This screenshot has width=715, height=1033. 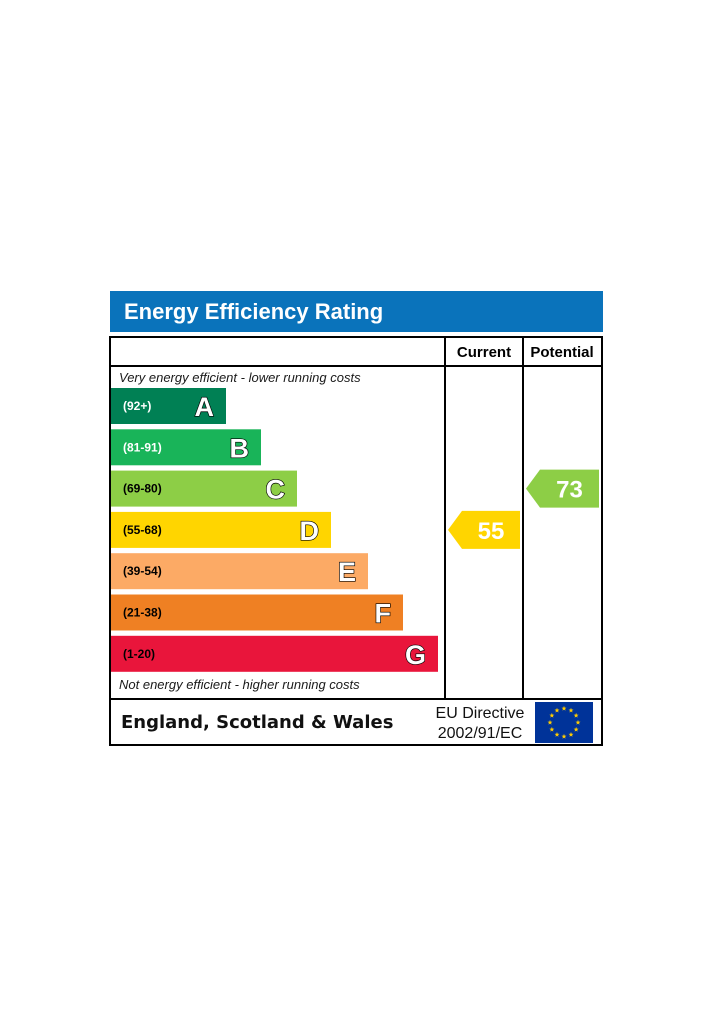 I want to click on potential-rating-arrow, so click(x=562, y=488).